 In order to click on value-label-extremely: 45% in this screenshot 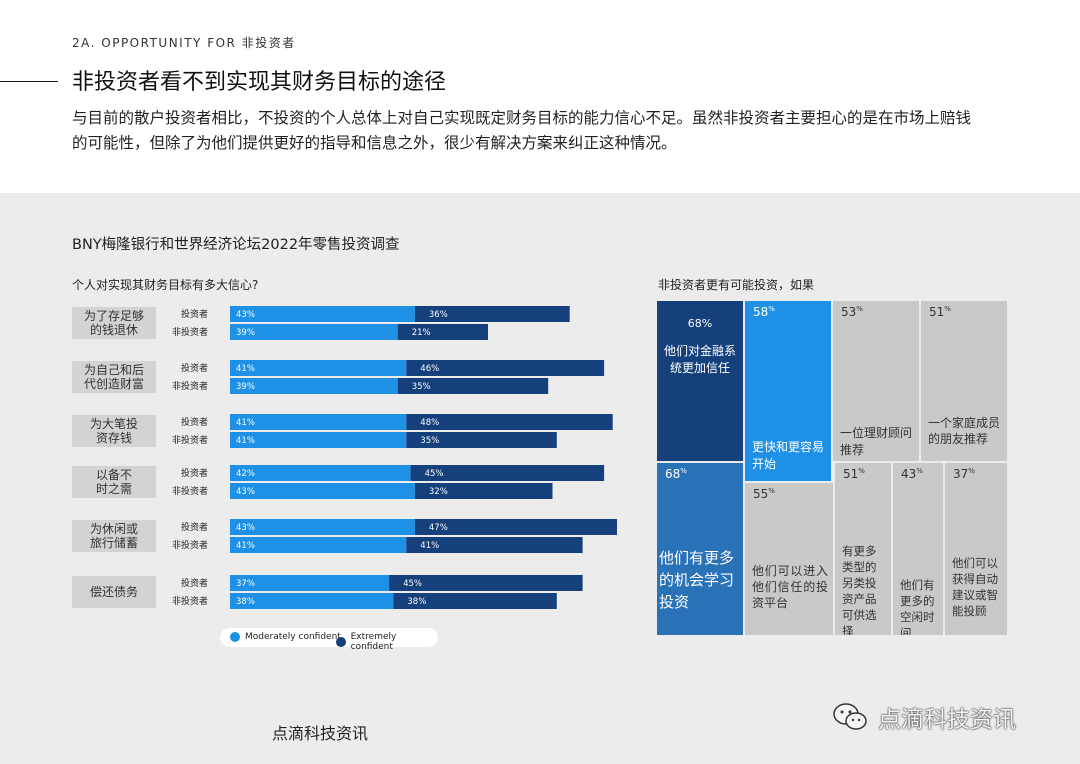, I will do `click(412, 584)`.